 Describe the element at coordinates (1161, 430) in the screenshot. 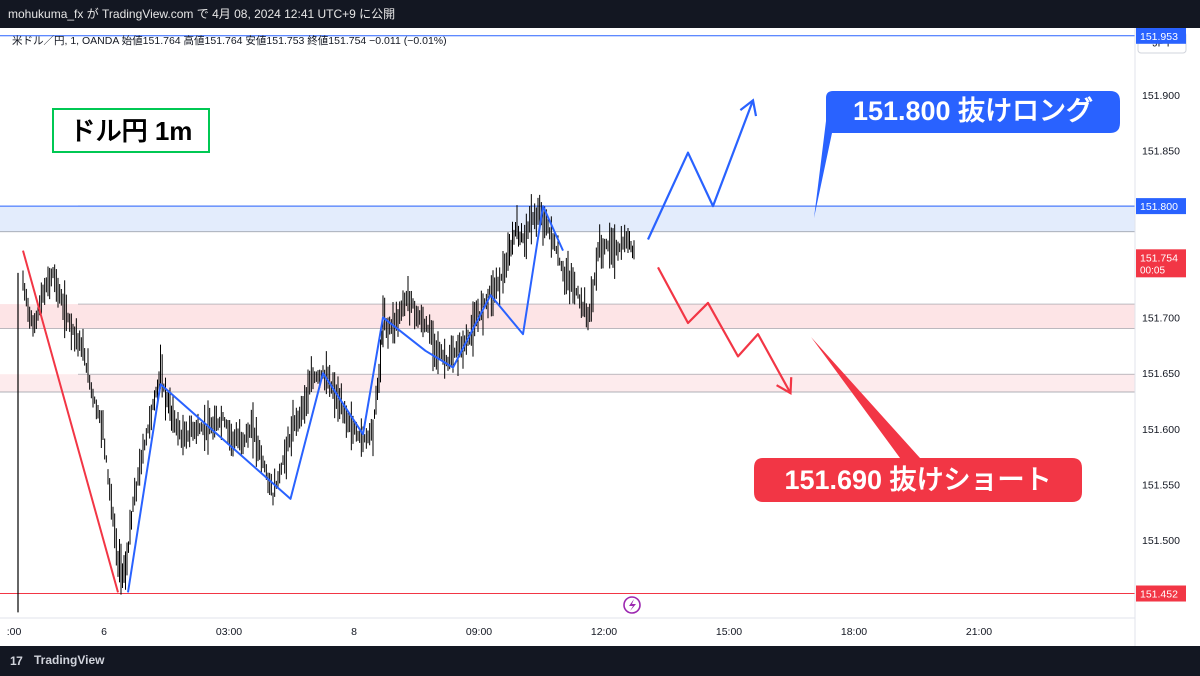

I see `price-tick-5: 151.600` at that location.